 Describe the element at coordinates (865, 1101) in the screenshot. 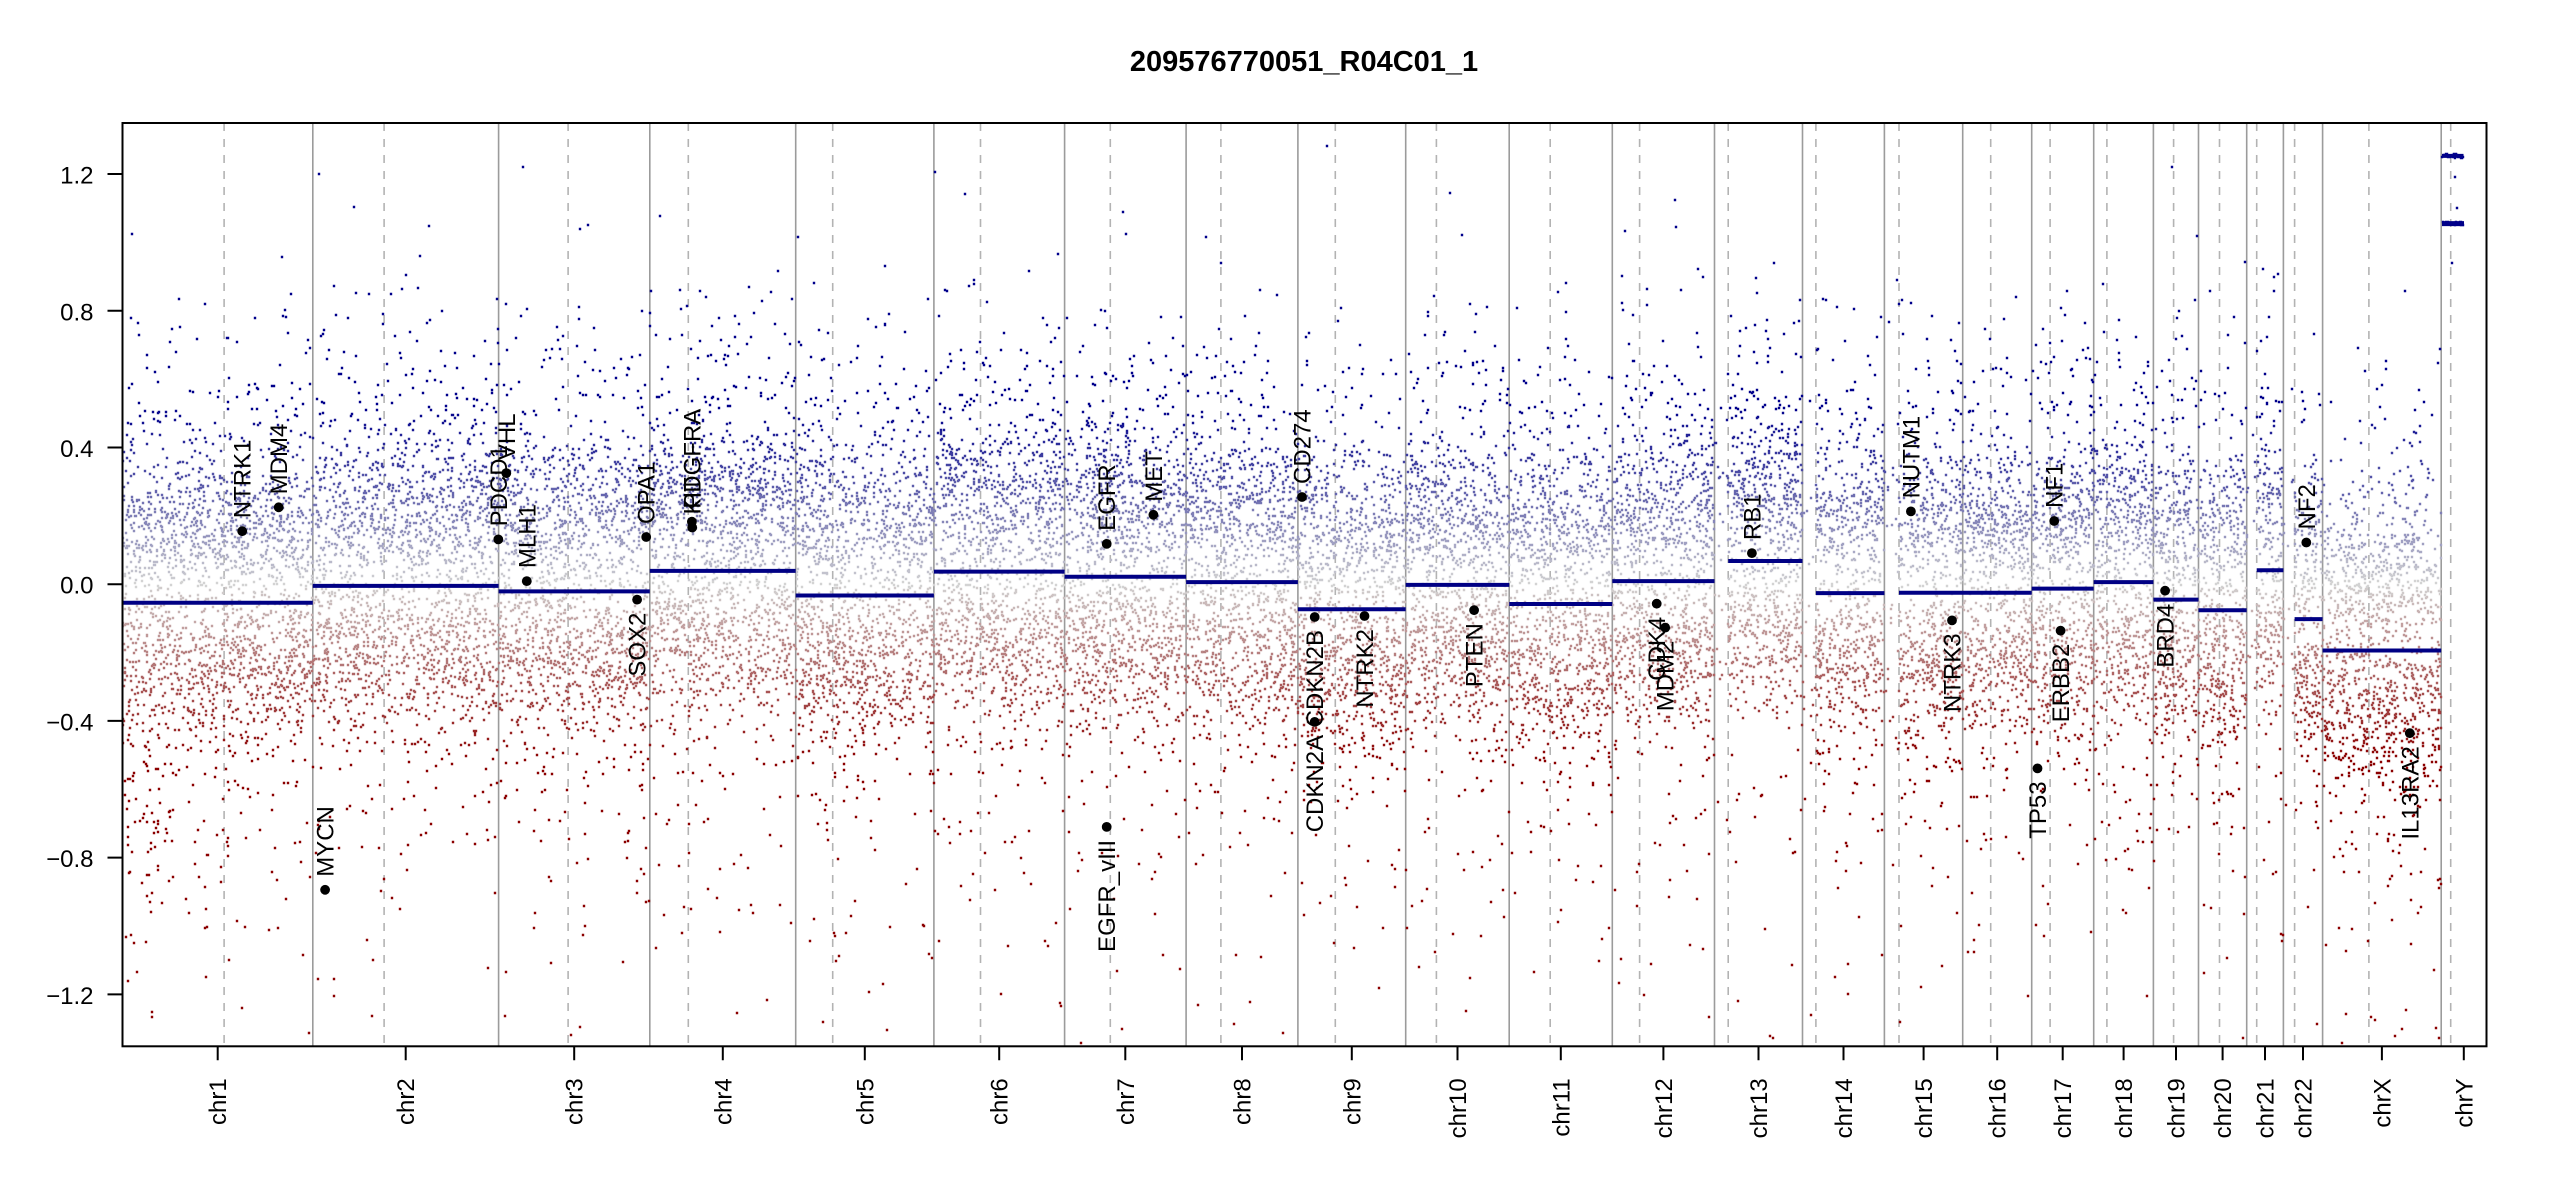

I see `svg-text: chr5` at that location.